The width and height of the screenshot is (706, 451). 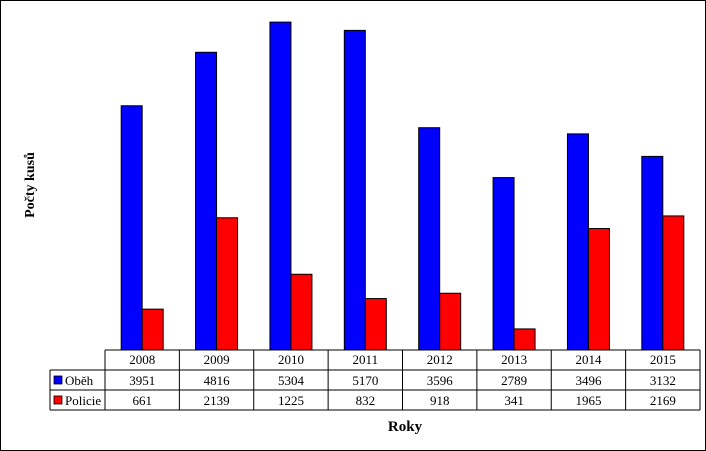 I want to click on bar-policie-2013, so click(x=524, y=339).